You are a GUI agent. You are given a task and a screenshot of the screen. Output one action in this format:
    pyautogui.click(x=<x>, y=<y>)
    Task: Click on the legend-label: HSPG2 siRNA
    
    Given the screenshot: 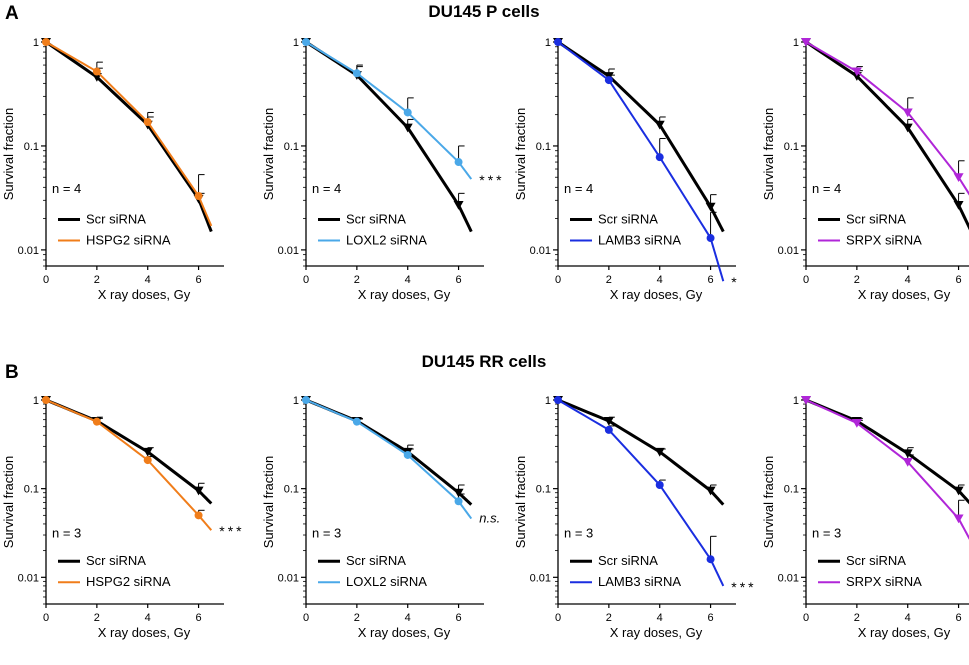 What is the action you would take?
    pyautogui.click(x=128, y=239)
    